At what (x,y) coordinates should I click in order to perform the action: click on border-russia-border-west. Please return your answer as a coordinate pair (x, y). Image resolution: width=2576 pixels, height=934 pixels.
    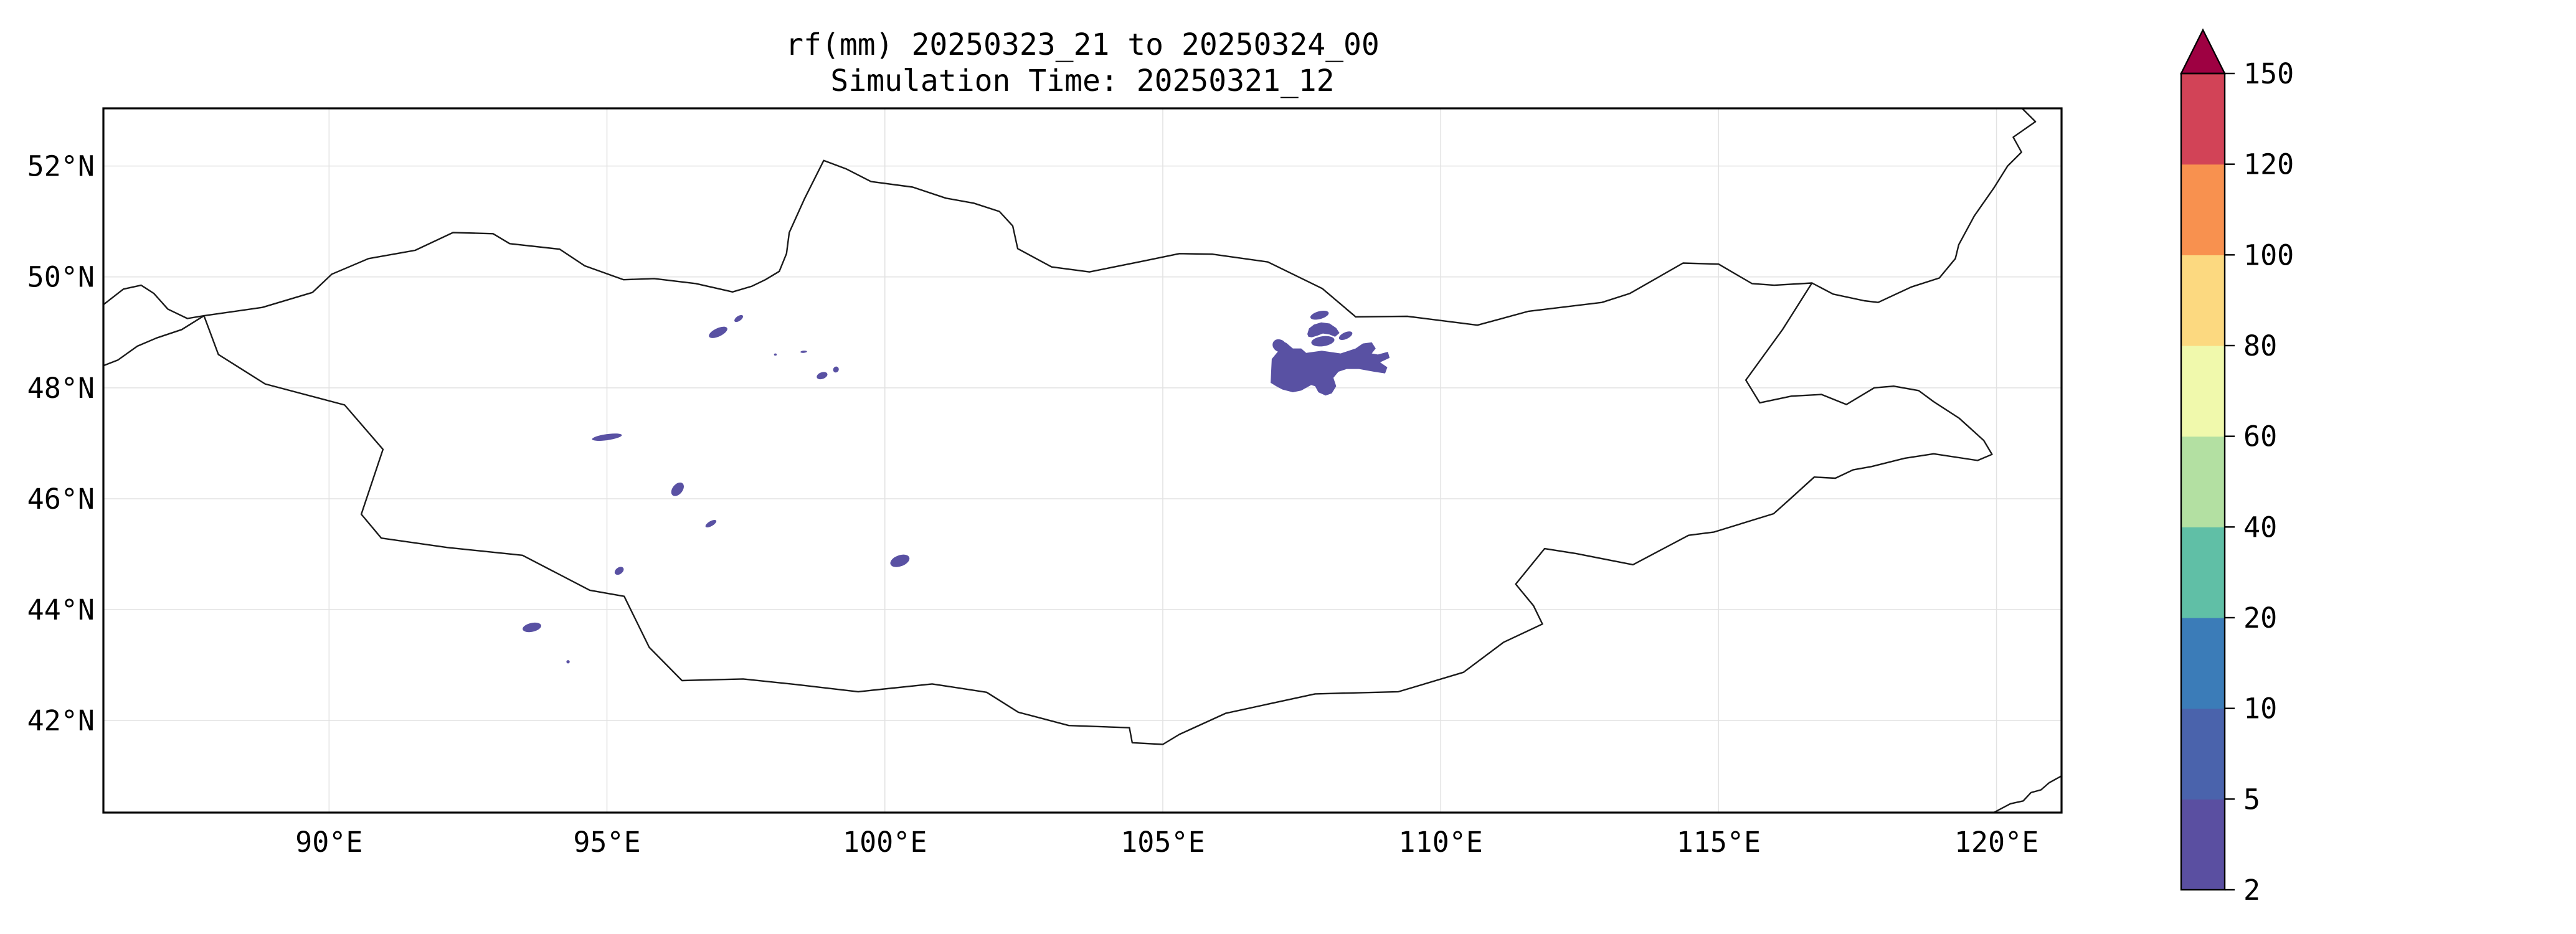
    Looking at the image, I should click on (154, 301).